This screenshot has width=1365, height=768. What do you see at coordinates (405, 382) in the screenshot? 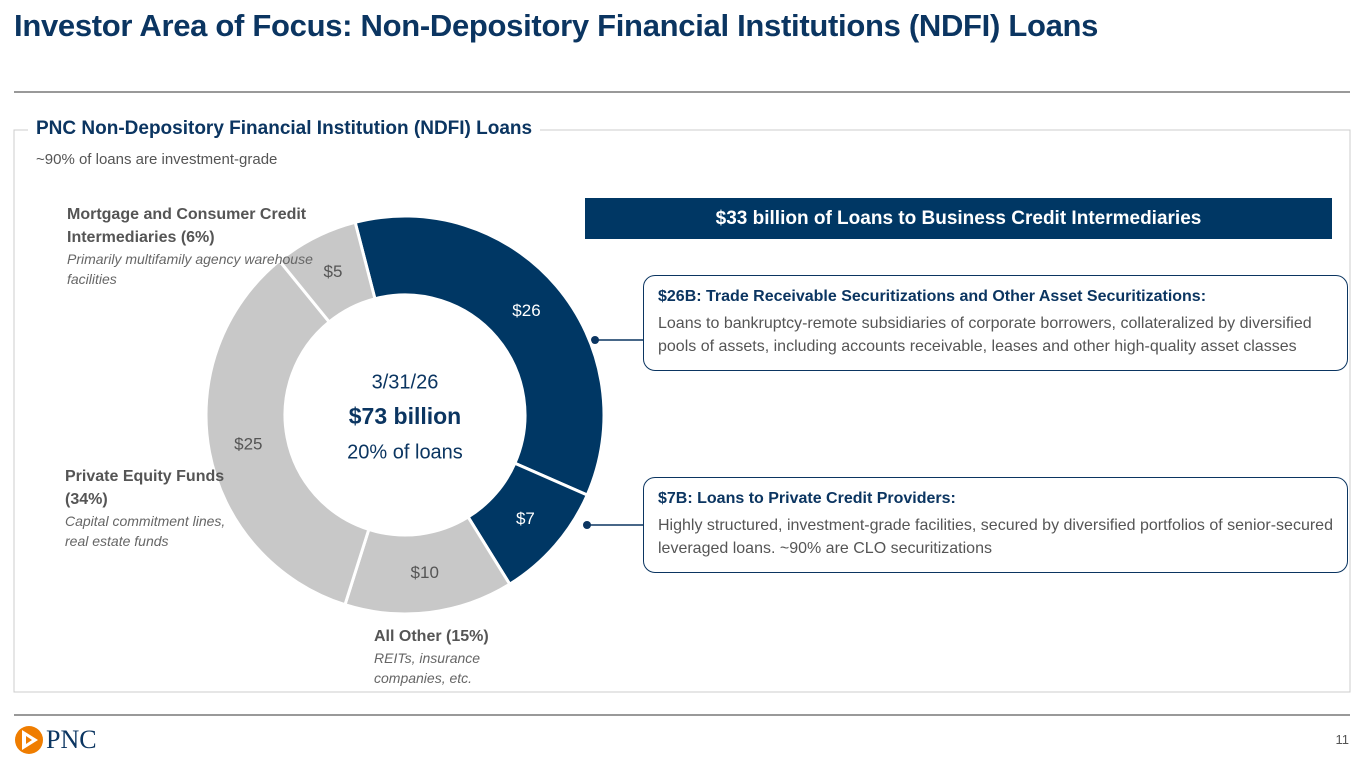
I see `center-date: 3/31/26` at bounding box center [405, 382].